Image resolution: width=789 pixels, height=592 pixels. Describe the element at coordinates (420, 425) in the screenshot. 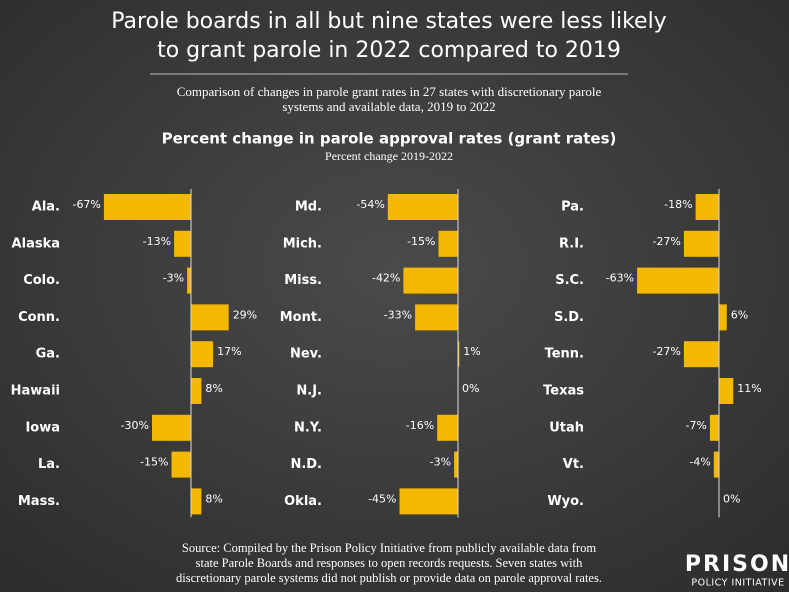

I see `value-label: -16%` at that location.